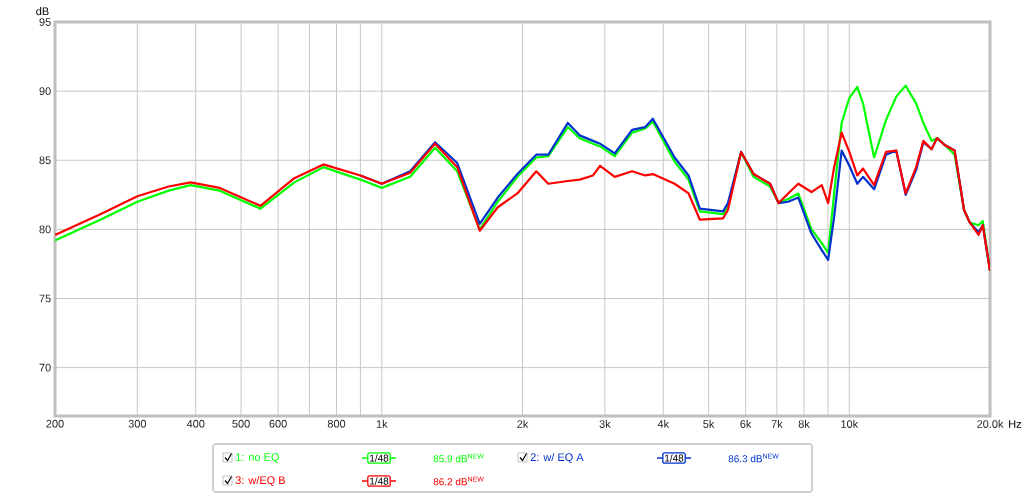 The width and height of the screenshot is (1024, 495). Describe the element at coordinates (260, 481) in the screenshot. I see `text: 3: w/EQ B` at that location.